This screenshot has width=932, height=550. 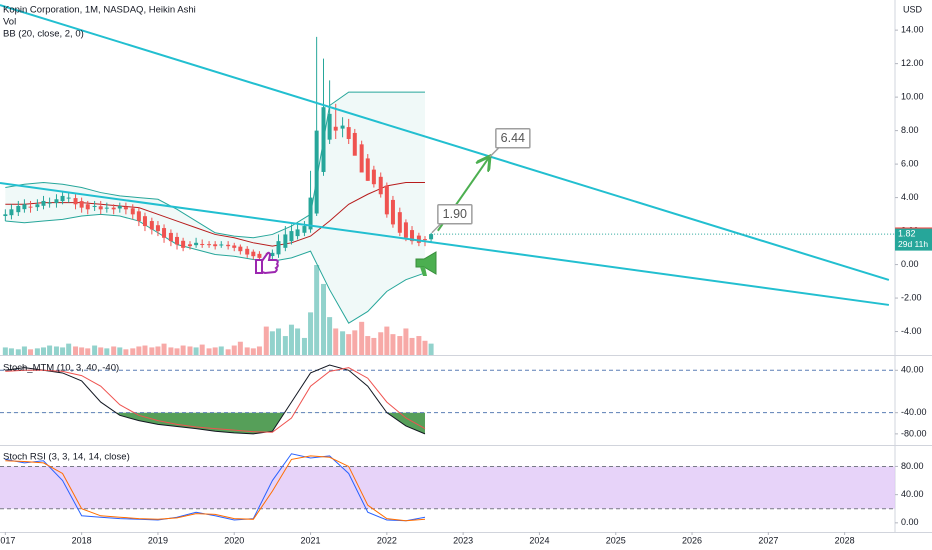 What do you see at coordinates (9, 22) in the screenshot?
I see `volume-label: Vol` at bounding box center [9, 22].